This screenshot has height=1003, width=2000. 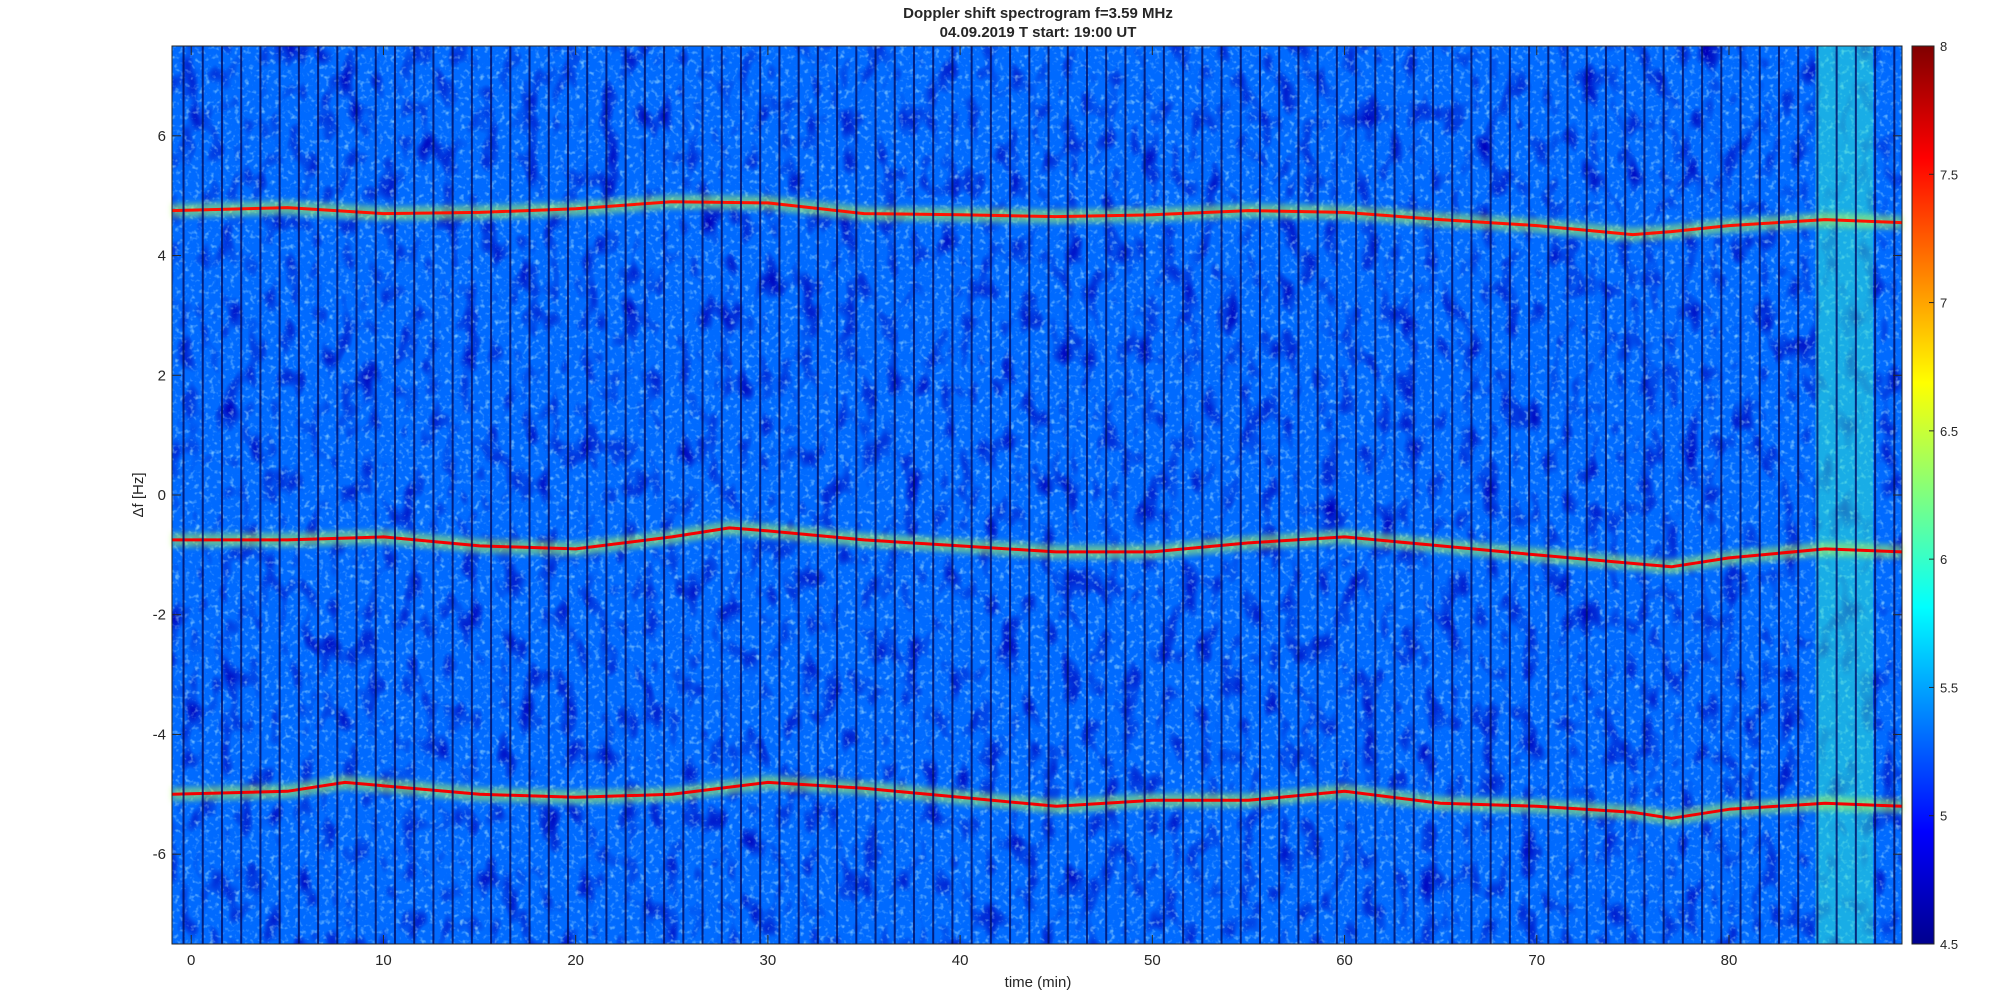 I want to click on colorbar-tick-label: 5, so click(x=1943, y=816).